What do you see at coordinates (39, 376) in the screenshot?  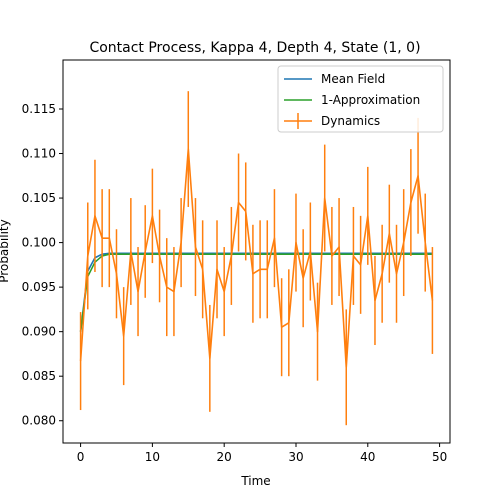 I see `y-tick-label: 0.085` at bounding box center [39, 376].